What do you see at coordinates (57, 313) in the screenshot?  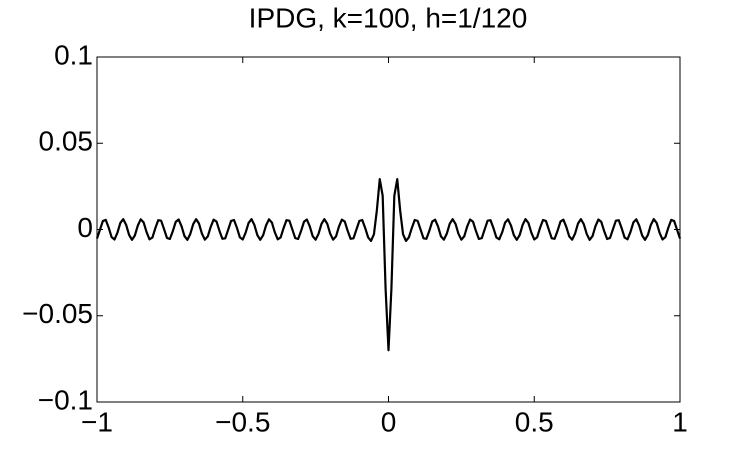 I see `y-tick-label: −0.05` at bounding box center [57, 313].